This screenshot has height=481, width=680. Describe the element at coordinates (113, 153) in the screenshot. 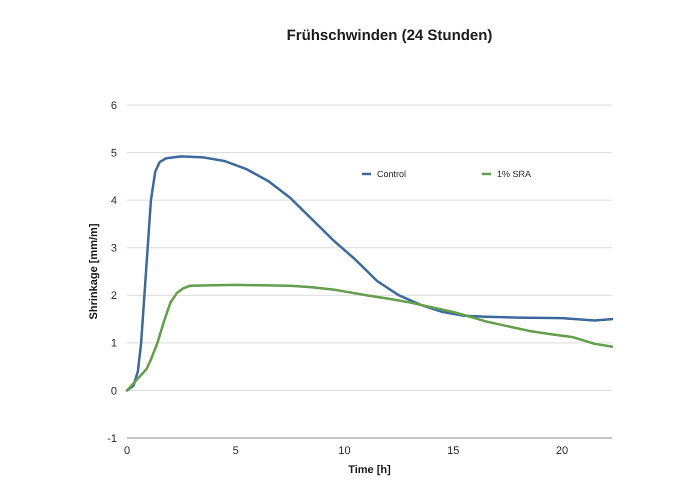

I see `y-tick-label: 5` at that location.